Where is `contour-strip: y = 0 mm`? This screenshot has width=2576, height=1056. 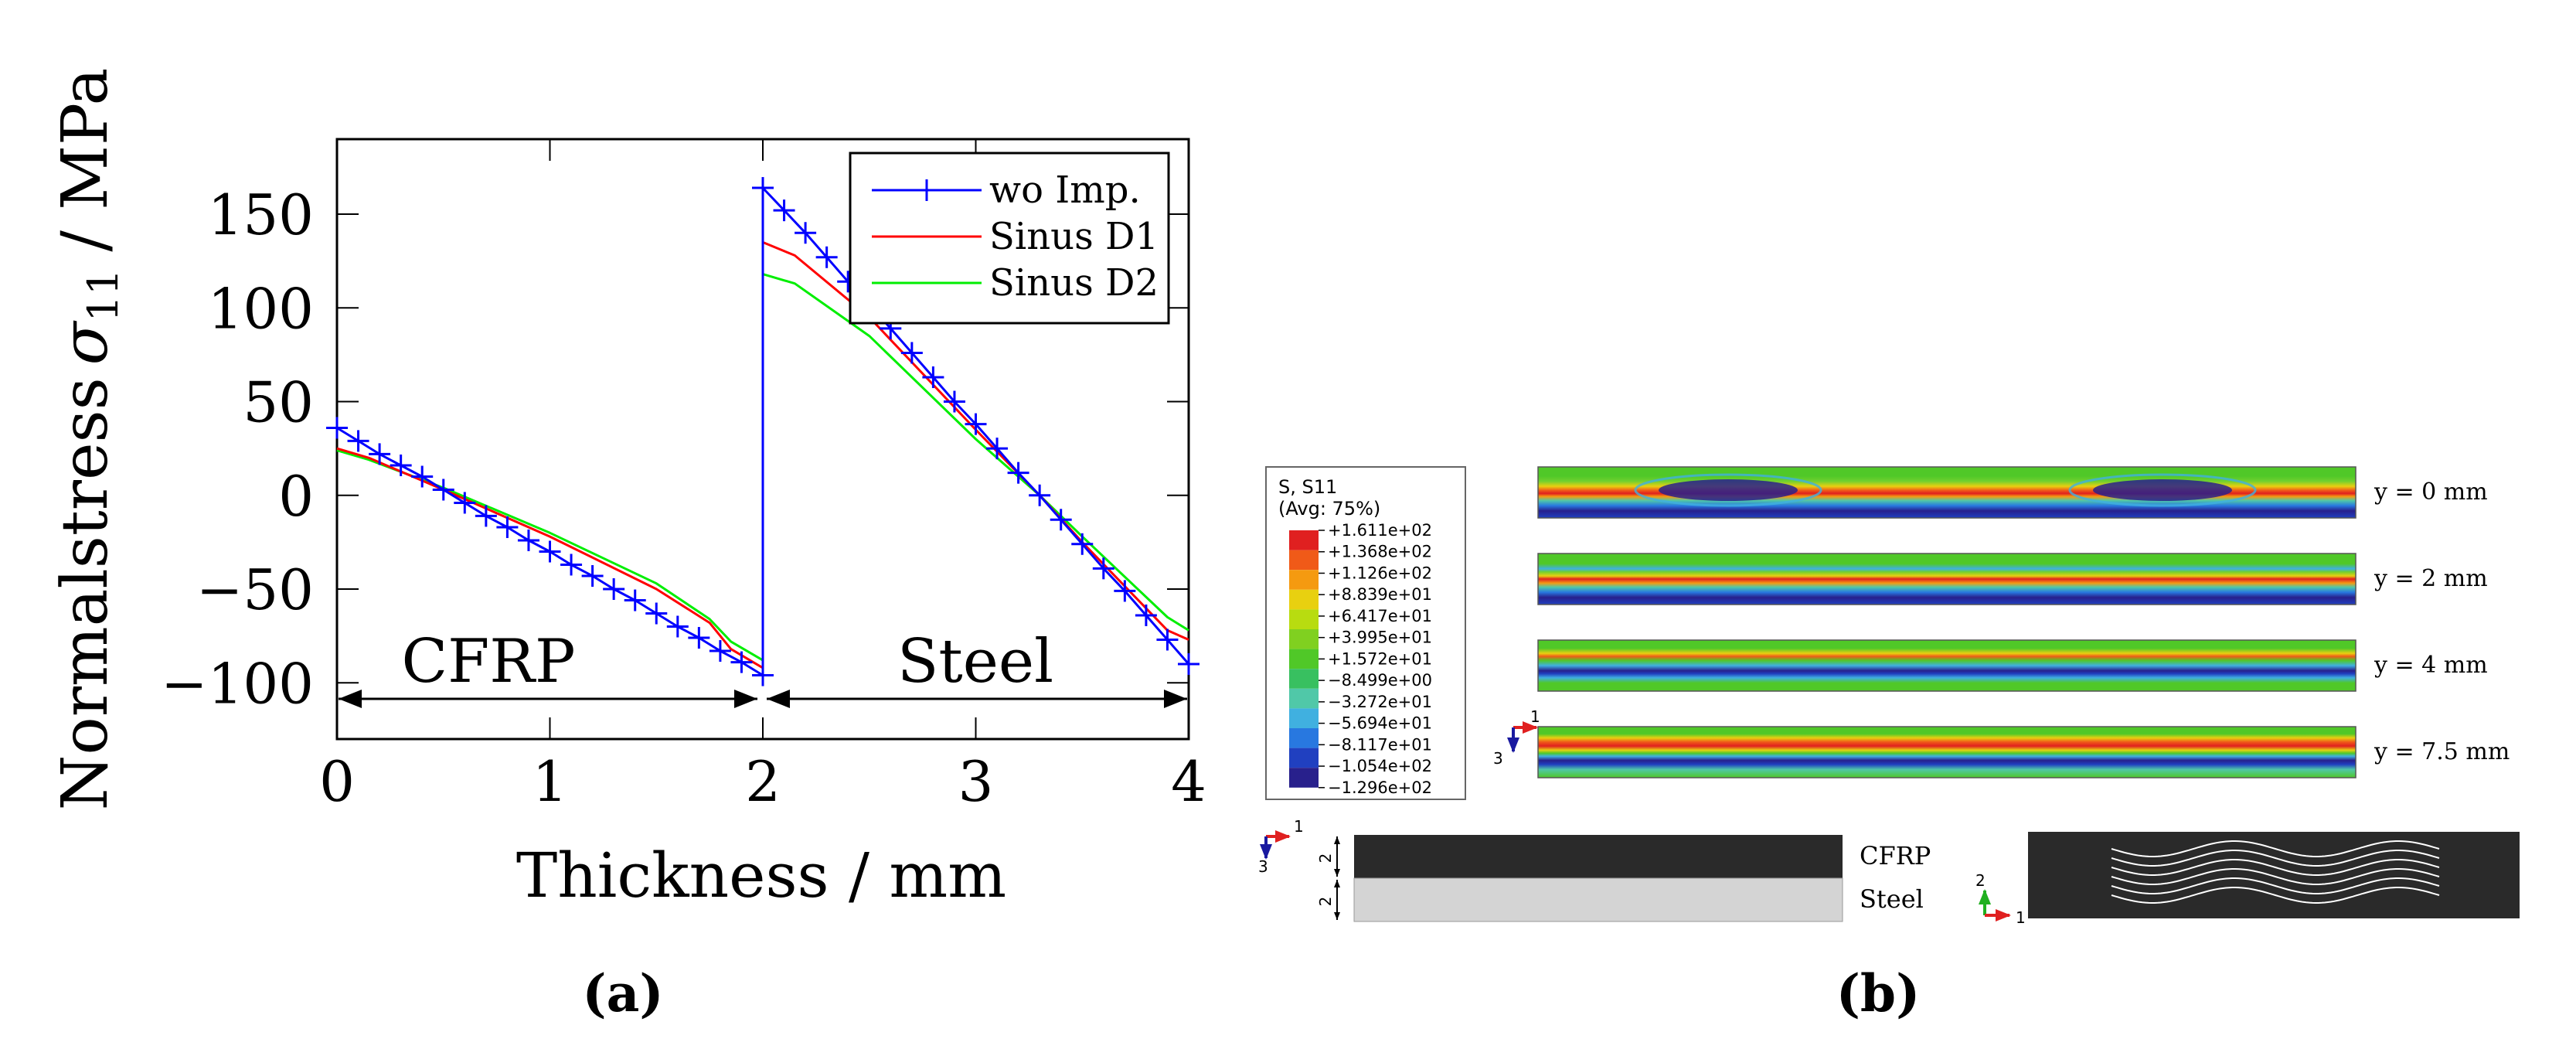 contour-strip: y = 0 mm is located at coordinates (2012, 492).